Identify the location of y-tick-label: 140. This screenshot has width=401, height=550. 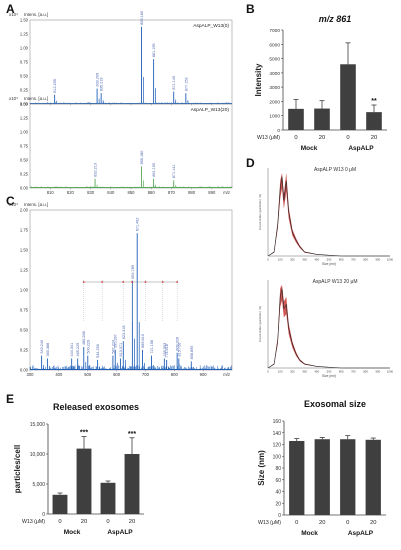
(277, 434).